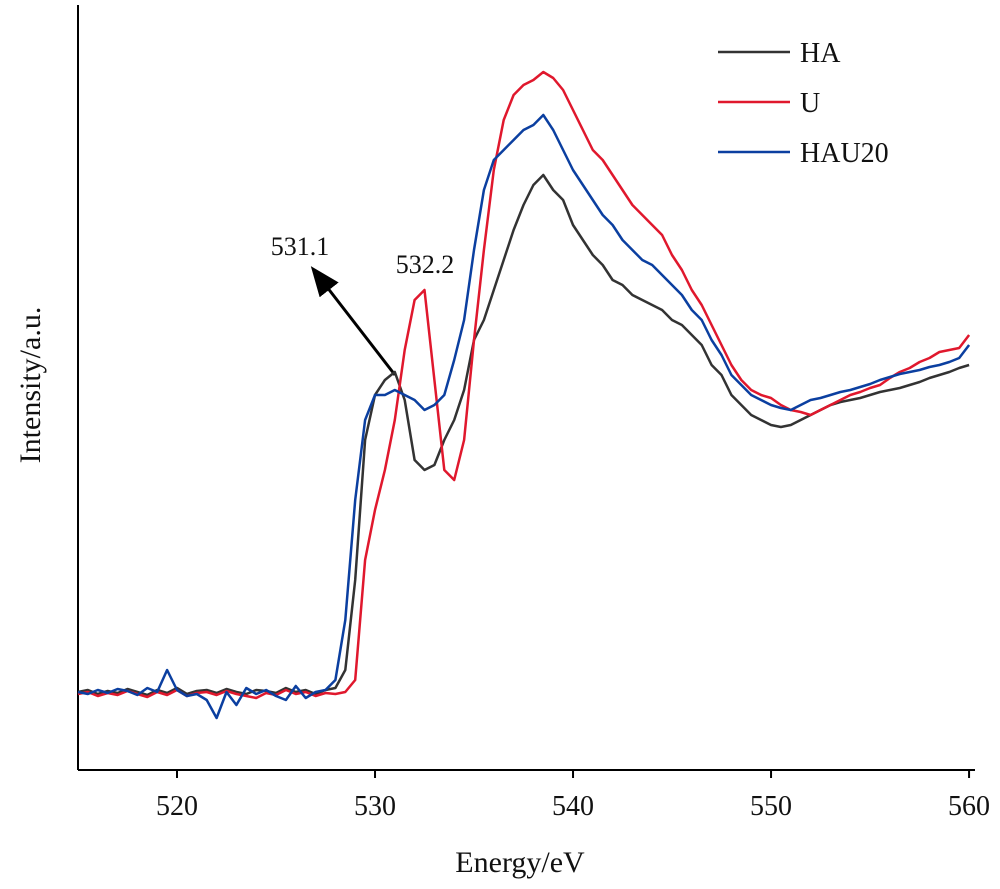 This screenshot has width=1000, height=889. Describe the element at coordinates (520, 862) in the screenshot. I see `x-axis-label: Energy/eV` at that location.